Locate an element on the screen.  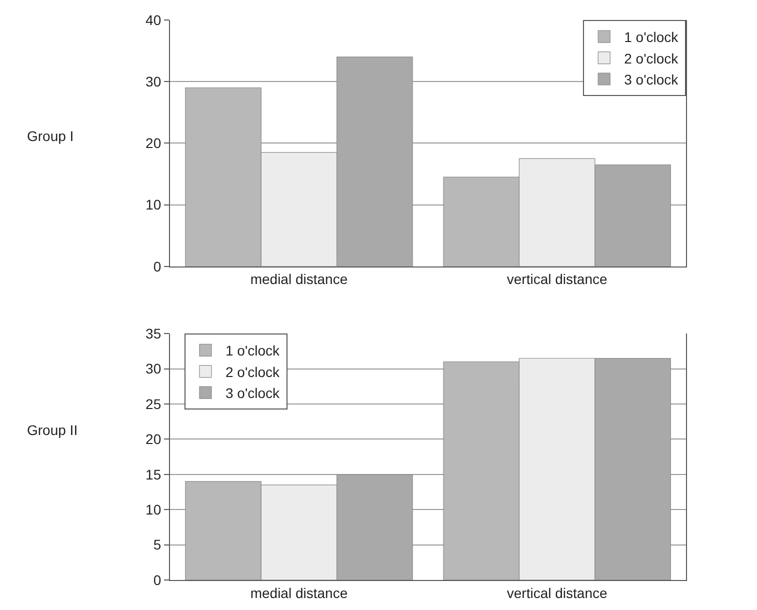
y-tick-label: 40 is located at coordinates (154, 20).